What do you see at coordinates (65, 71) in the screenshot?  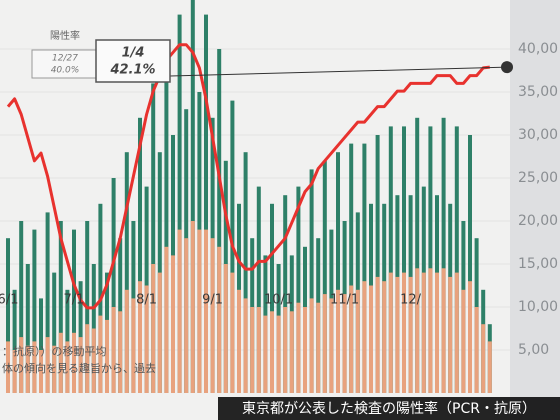 I see `annotation-rate: 40.0%` at bounding box center [65, 71].